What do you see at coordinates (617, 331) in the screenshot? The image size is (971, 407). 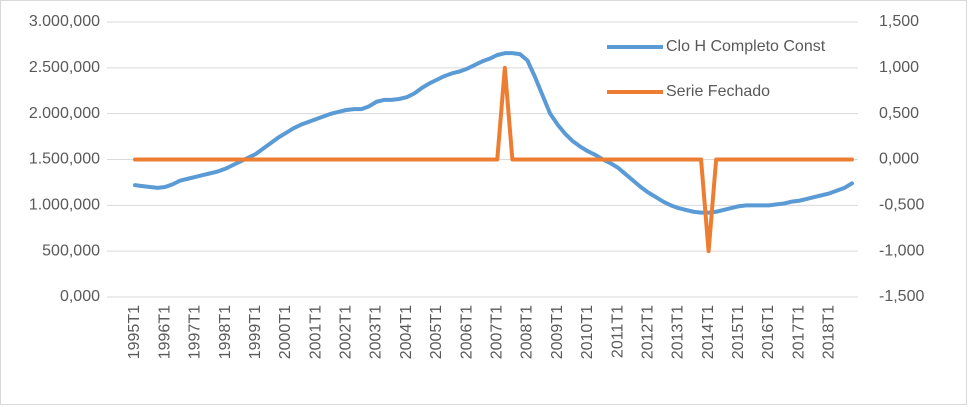 I see `x-tick-label: 2011T1` at bounding box center [617, 331].